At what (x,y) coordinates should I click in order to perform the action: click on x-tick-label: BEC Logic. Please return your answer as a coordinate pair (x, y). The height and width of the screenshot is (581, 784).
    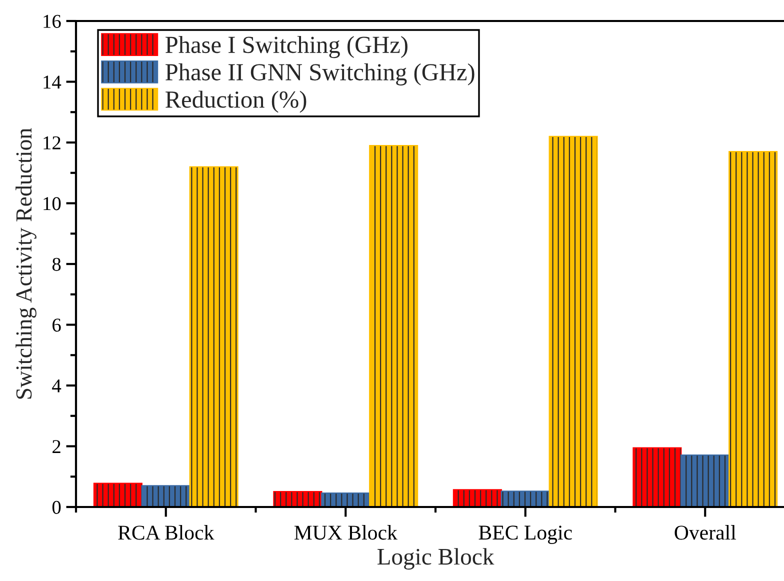
    Looking at the image, I should click on (525, 535).